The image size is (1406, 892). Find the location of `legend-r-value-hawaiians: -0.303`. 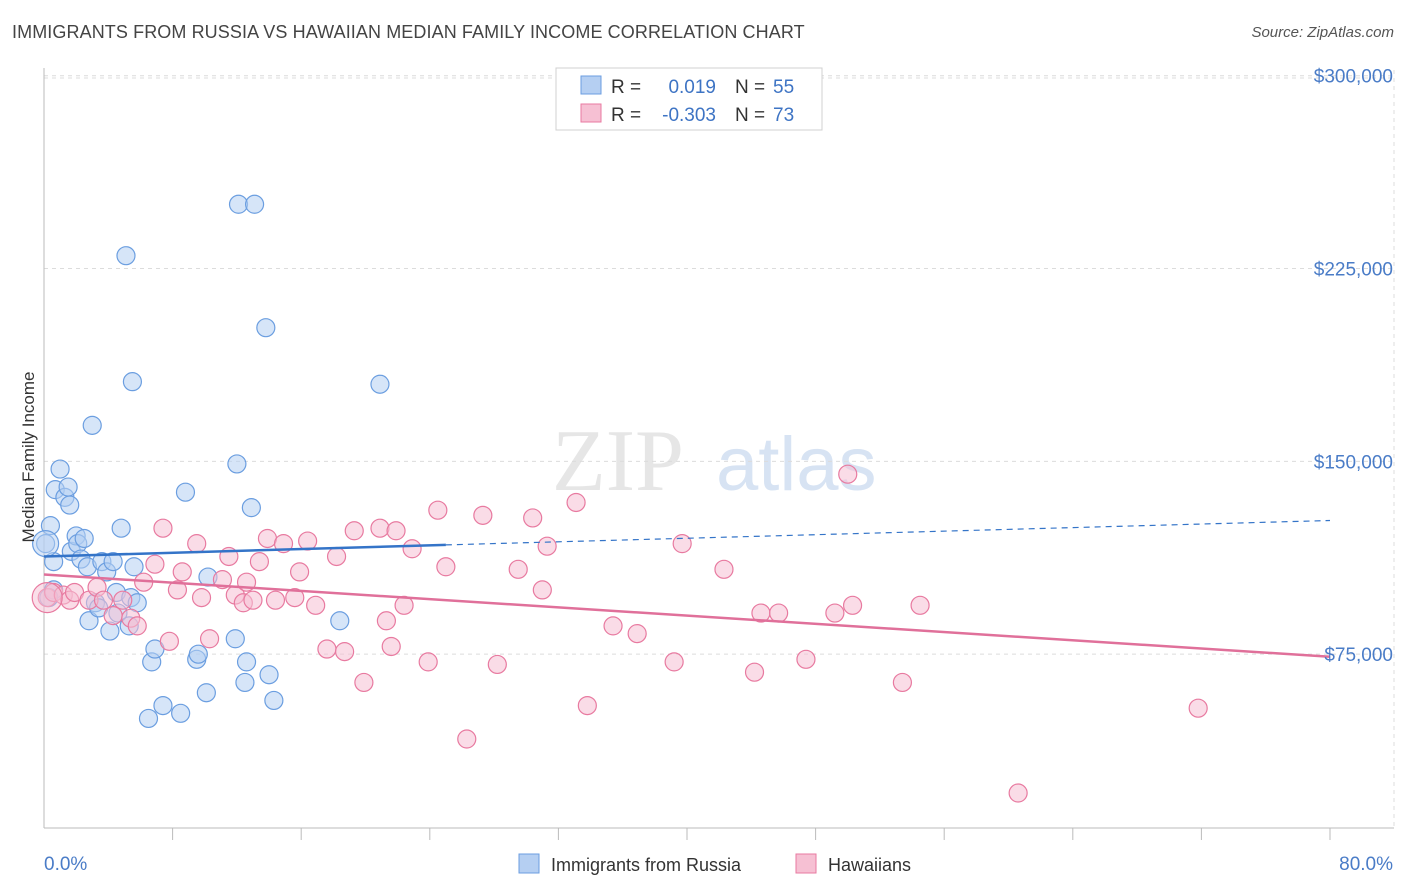

legend-r-value-hawaiians: -0.303 is located at coordinates (689, 115).